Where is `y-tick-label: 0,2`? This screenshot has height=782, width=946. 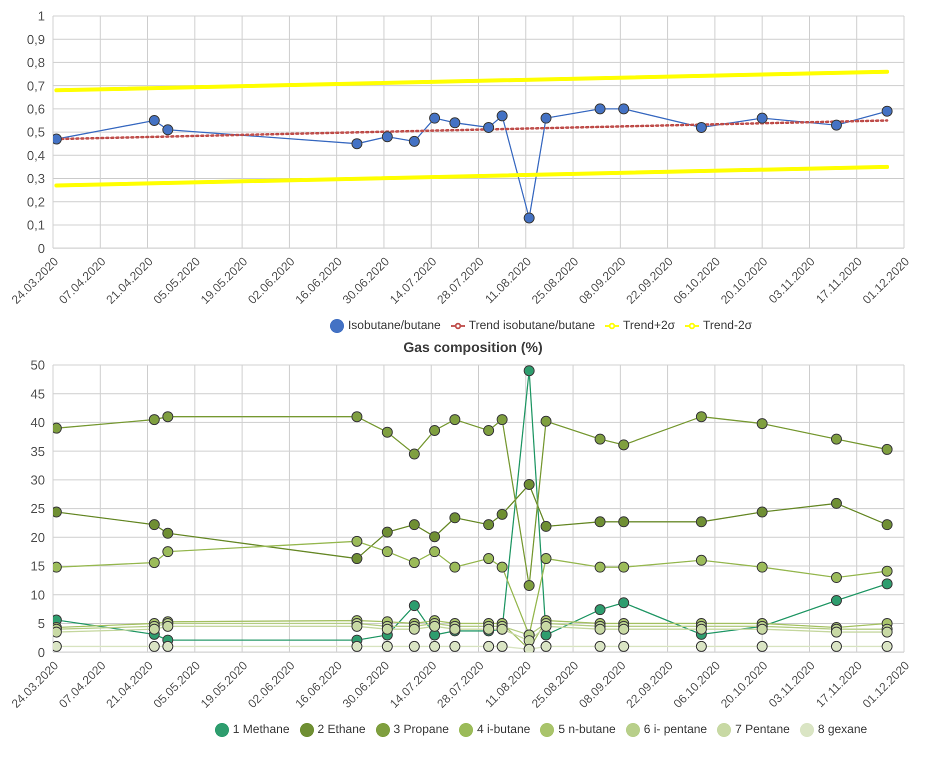
y-tick-label: 0,2 is located at coordinates (35, 202).